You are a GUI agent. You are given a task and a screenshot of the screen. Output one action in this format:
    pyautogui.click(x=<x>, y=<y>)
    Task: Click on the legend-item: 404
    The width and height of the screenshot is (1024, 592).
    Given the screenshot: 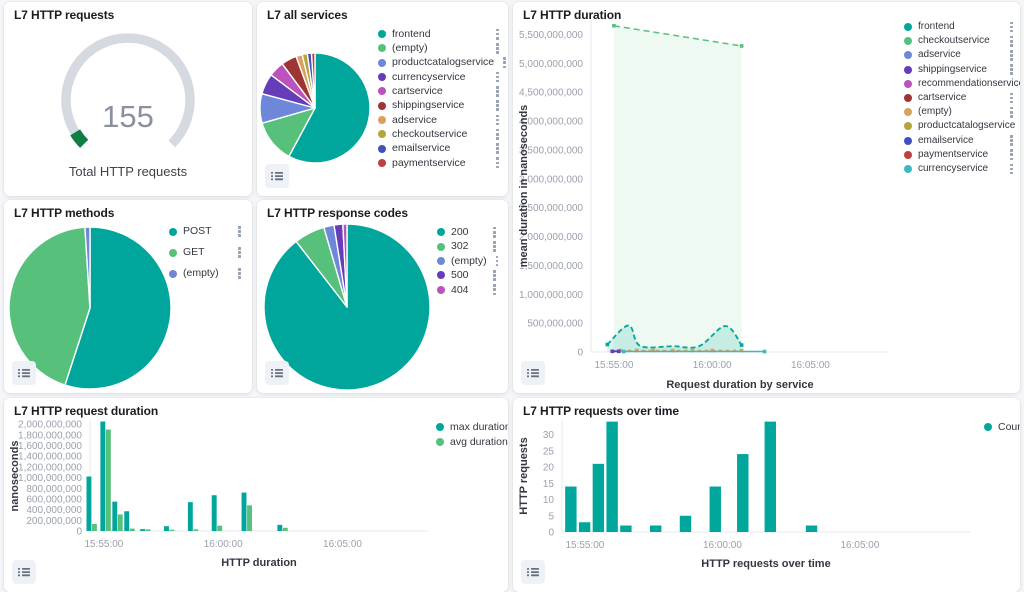 What is the action you would take?
    pyautogui.click(x=468, y=290)
    